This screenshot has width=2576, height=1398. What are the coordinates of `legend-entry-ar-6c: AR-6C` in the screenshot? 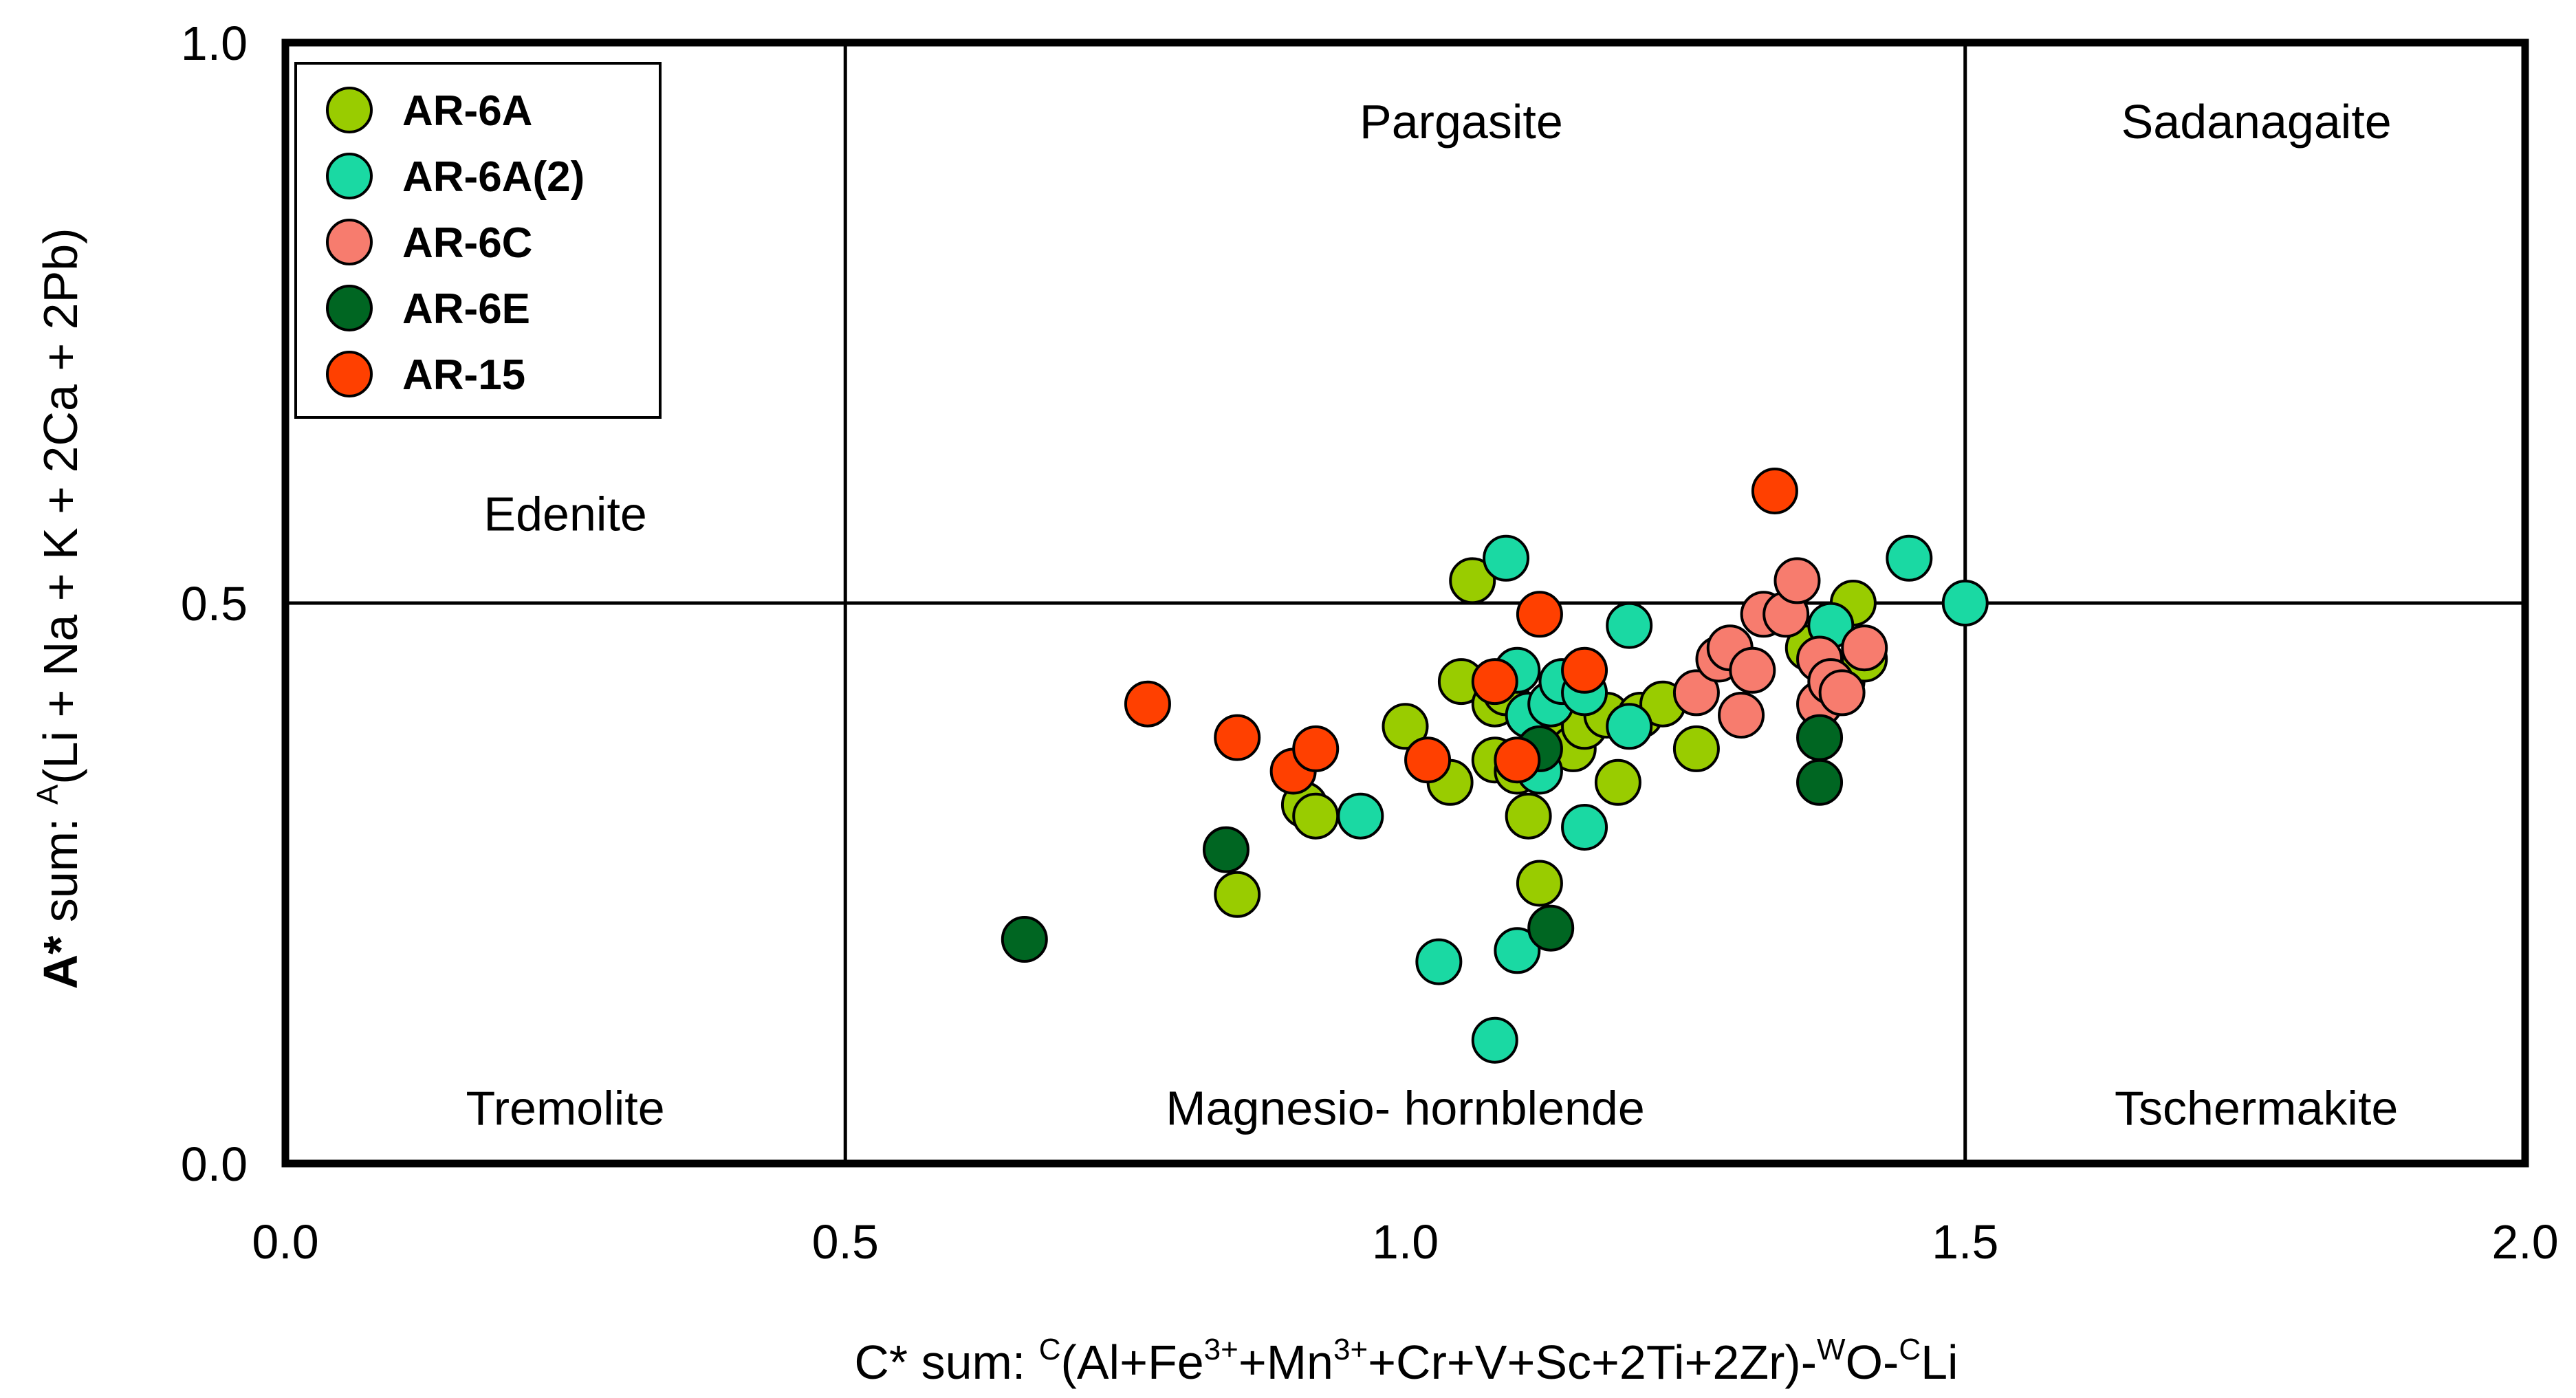 It's located at (429, 243).